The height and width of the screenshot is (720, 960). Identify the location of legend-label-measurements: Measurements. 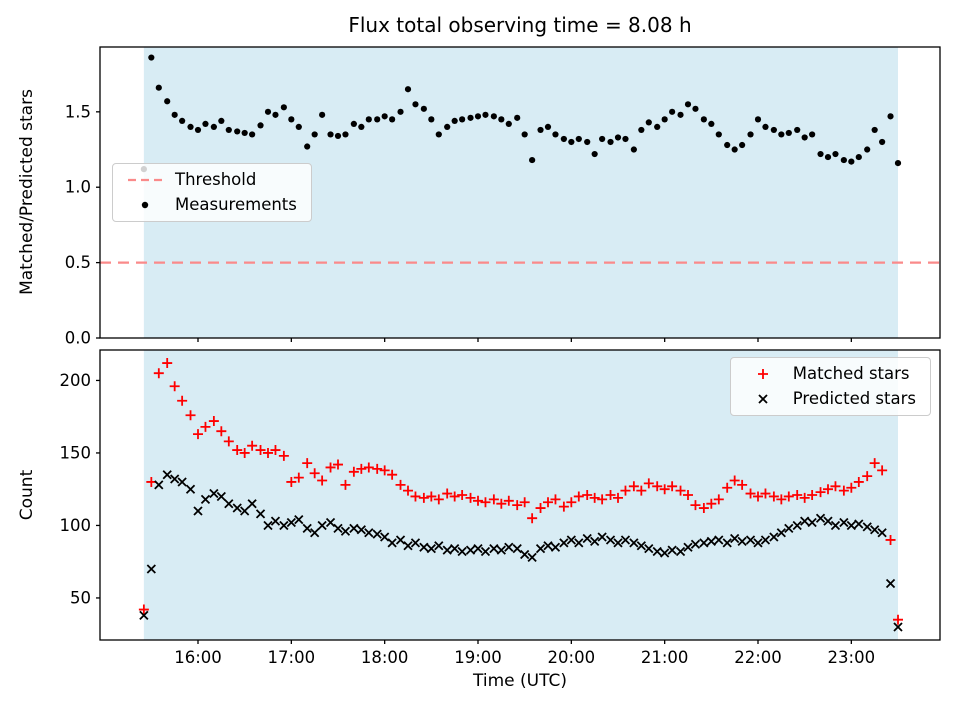
(236, 204).